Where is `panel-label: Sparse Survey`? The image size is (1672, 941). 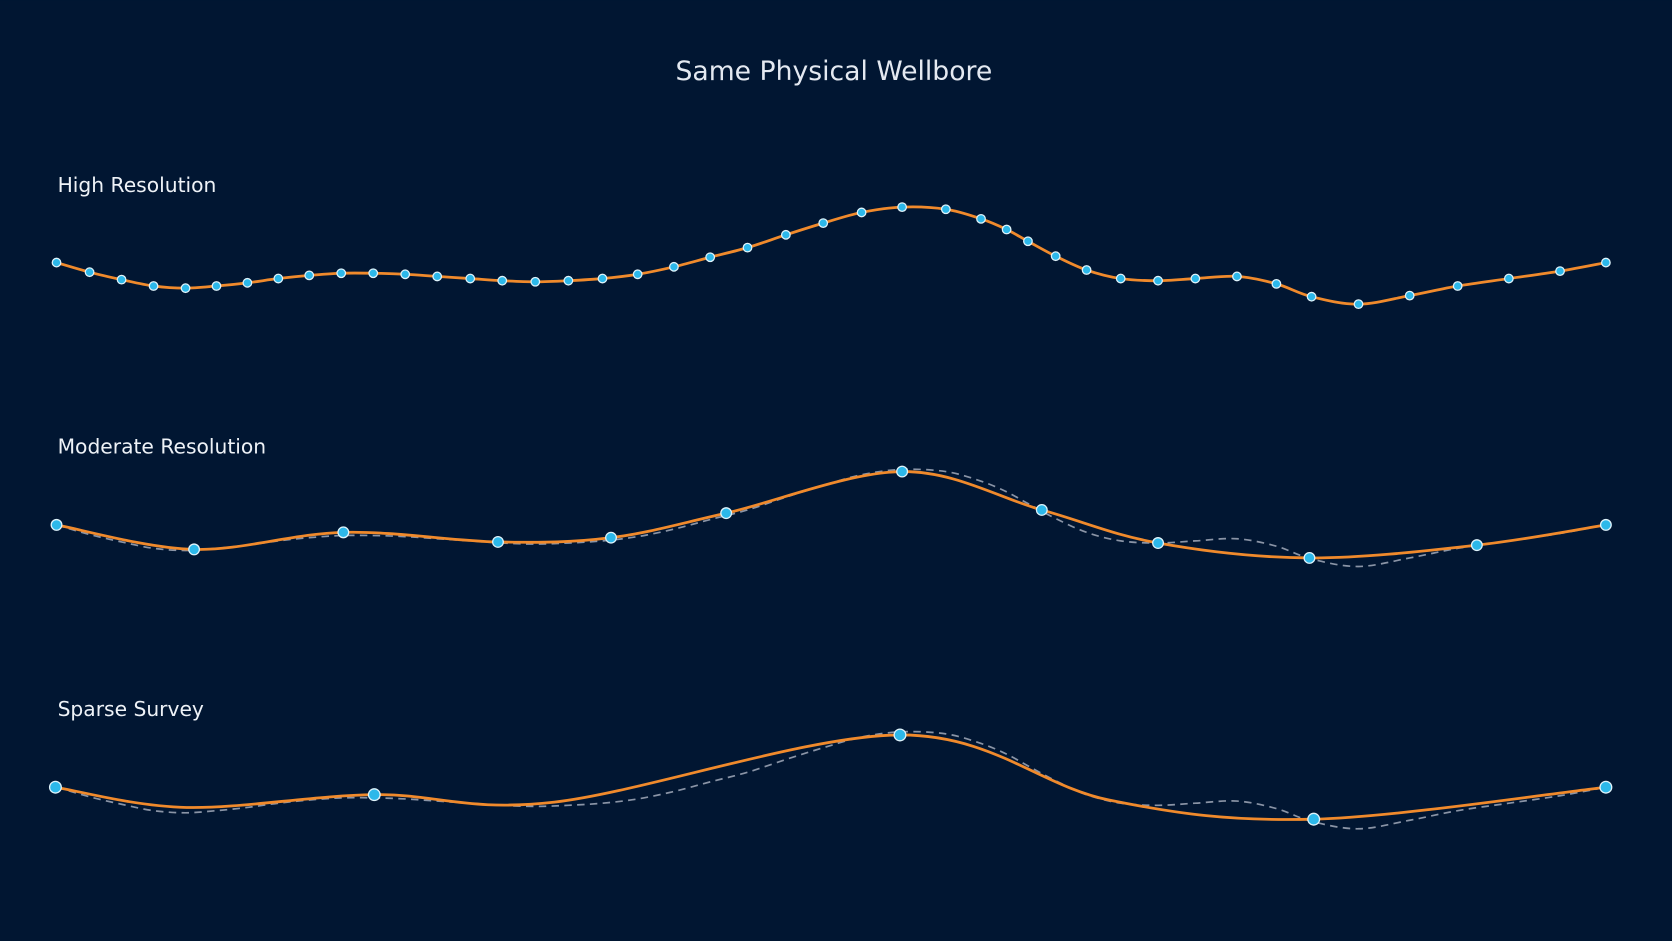
panel-label: Sparse Survey is located at coordinates (131, 709).